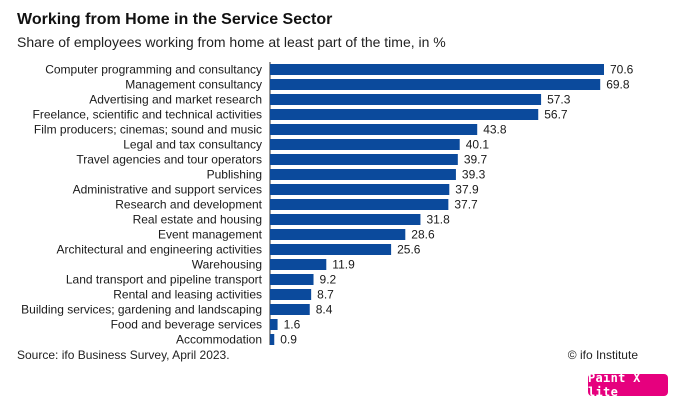 This screenshot has width=680, height=406. I want to click on category-label: Real estate and housing, so click(197, 220).